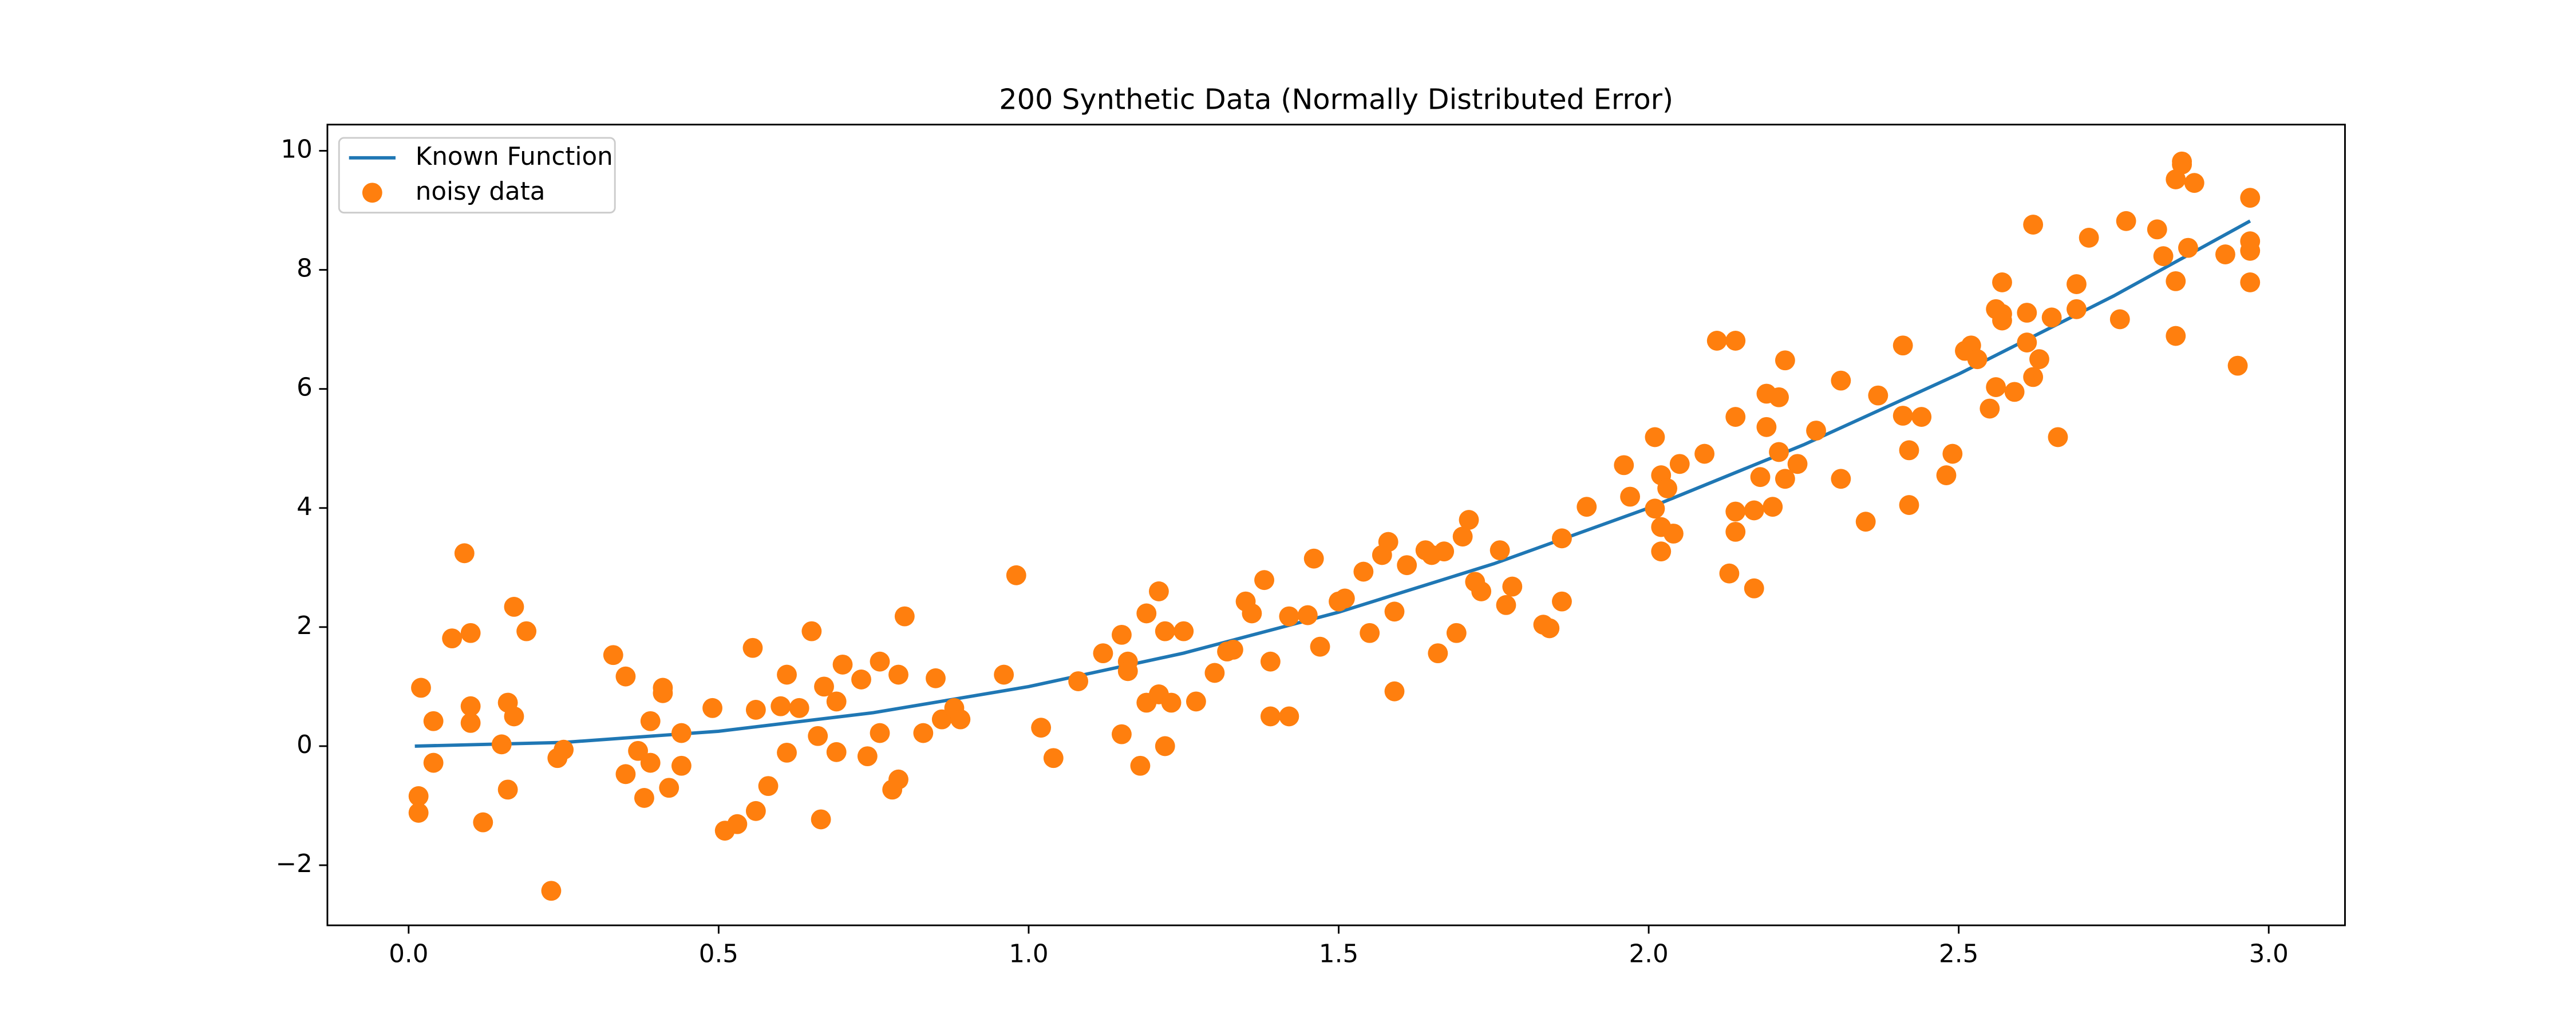 The image size is (2576, 1030). Describe the element at coordinates (294, 864) in the screenshot. I see `y-tick-label: −2` at that location.